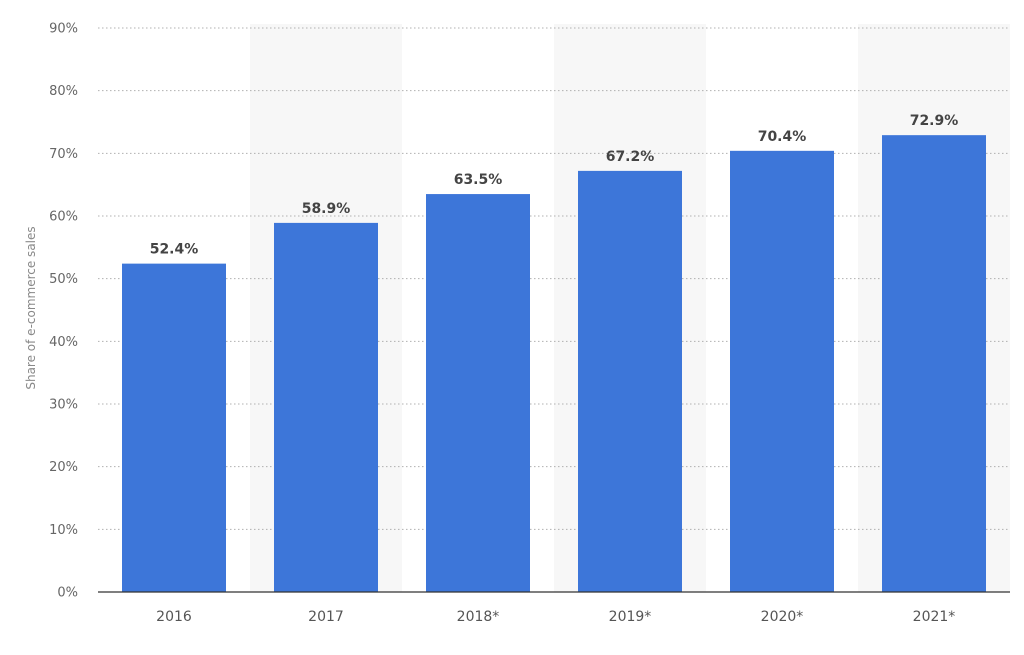  I want to click on y-axis-tick-labels: 0% 10% 20% 30% 40% 50% 60% 70% 80% 90%, so click(63, 311).